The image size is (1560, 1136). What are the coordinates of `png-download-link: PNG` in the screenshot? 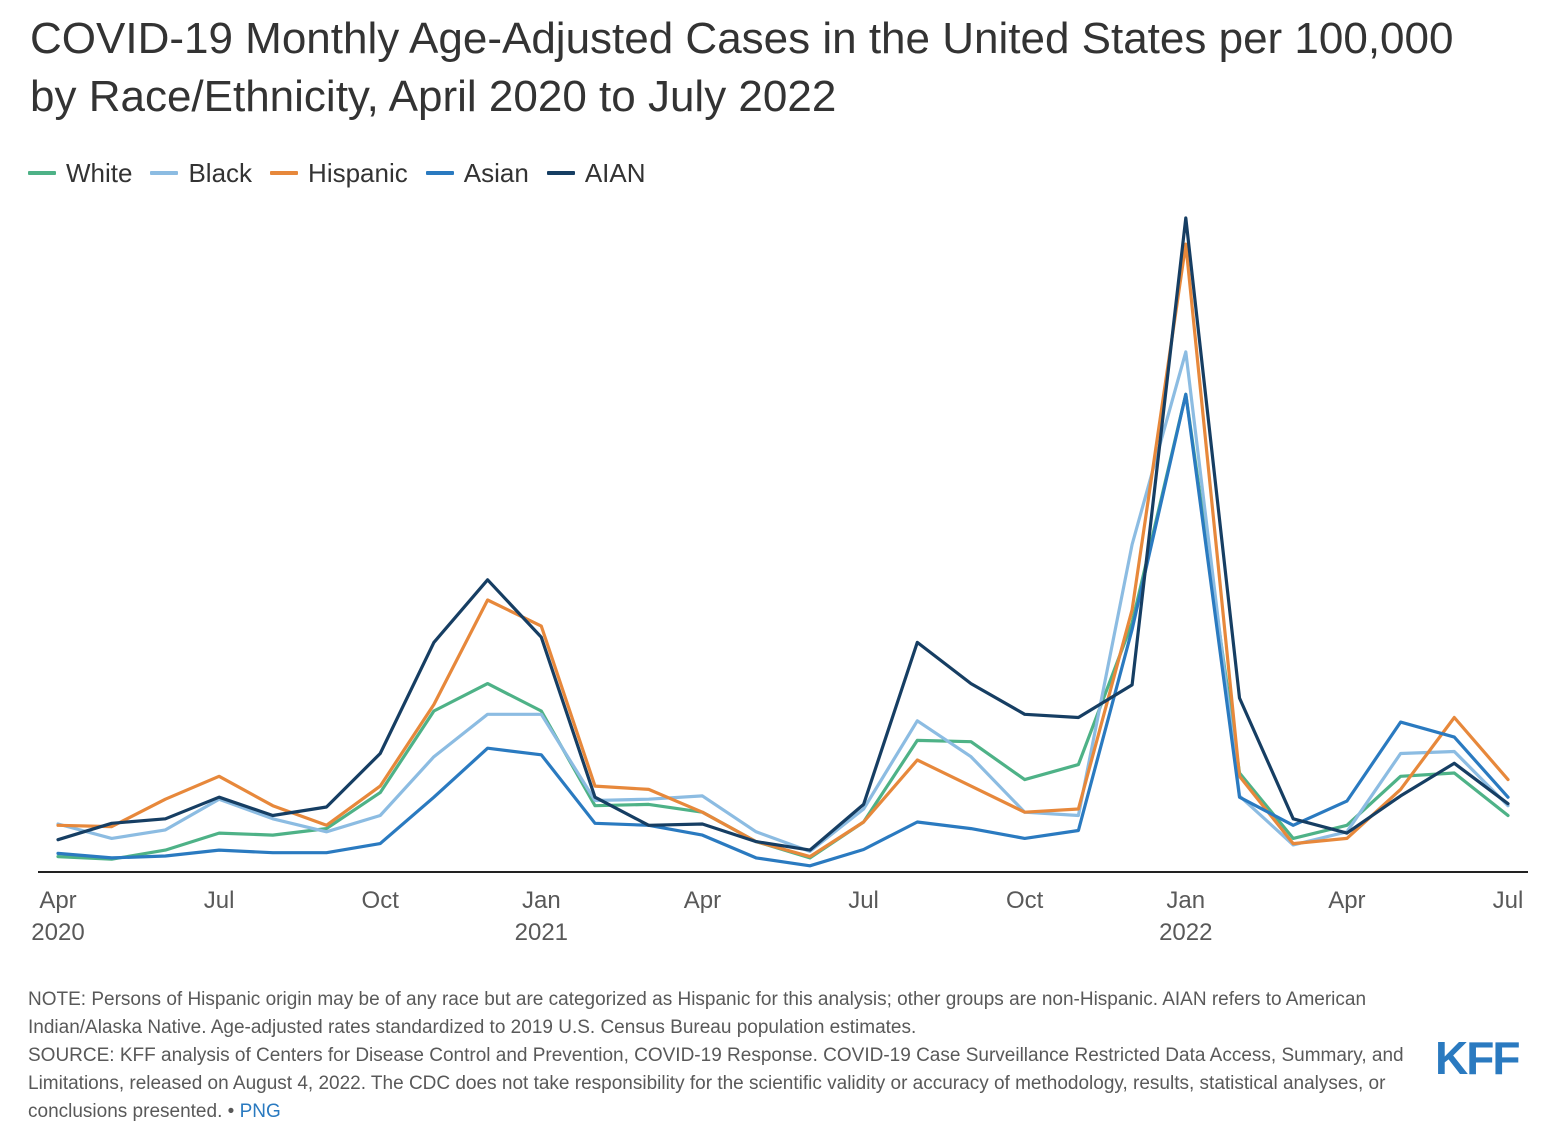 It's located at (260, 1111).